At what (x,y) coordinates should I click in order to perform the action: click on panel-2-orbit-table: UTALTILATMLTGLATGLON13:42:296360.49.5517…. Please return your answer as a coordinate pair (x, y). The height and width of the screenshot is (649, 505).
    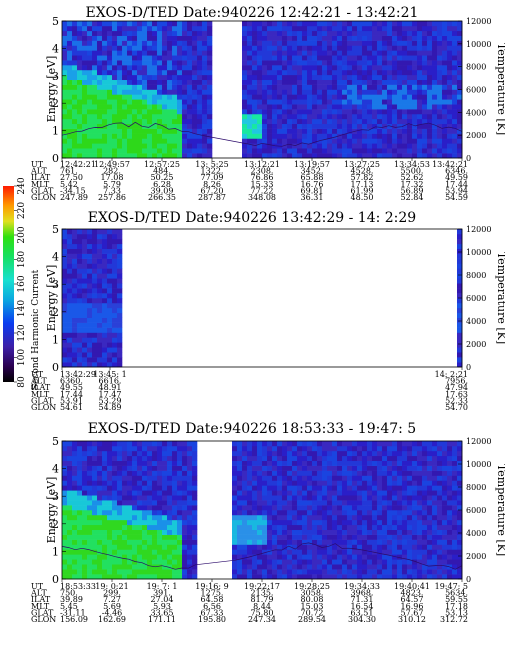
    Looking at the image, I should click on (249, 391).